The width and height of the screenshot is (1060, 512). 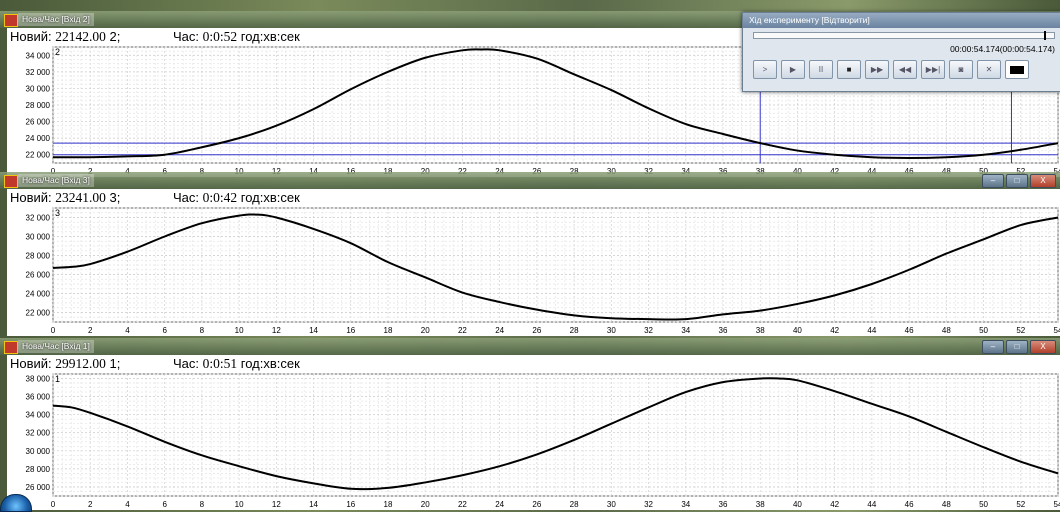 What do you see at coordinates (793, 69) in the screenshot?
I see `play-button: ▶` at bounding box center [793, 69].